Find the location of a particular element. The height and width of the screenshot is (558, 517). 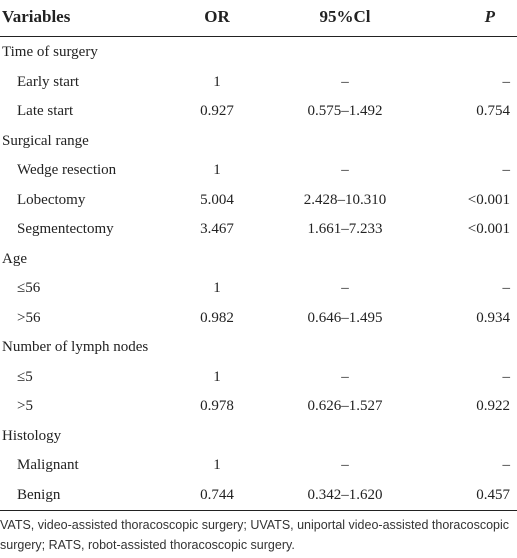

p-cell: 0.922 is located at coordinates (493, 406).